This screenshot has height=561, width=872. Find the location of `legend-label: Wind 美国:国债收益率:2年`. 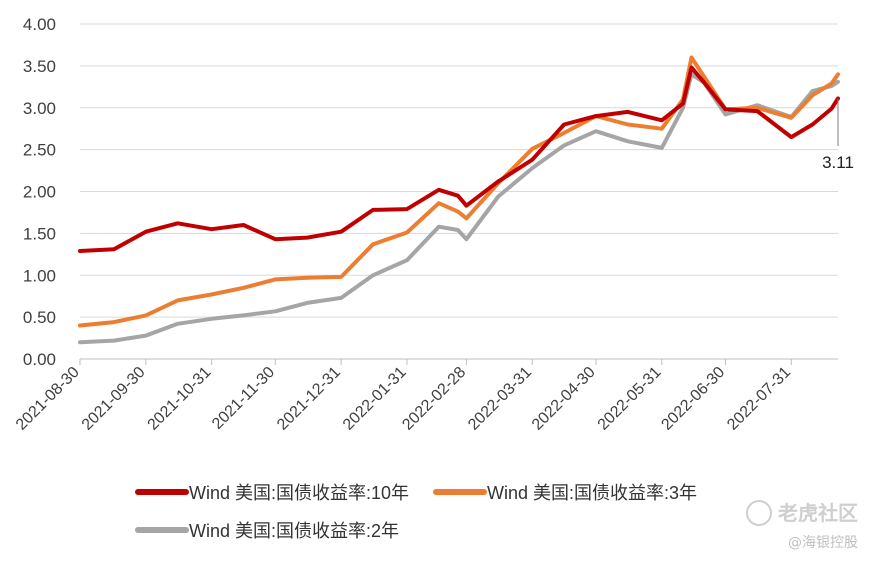

legend-label: Wind 美国:国债收益率:2年 is located at coordinates (294, 531).